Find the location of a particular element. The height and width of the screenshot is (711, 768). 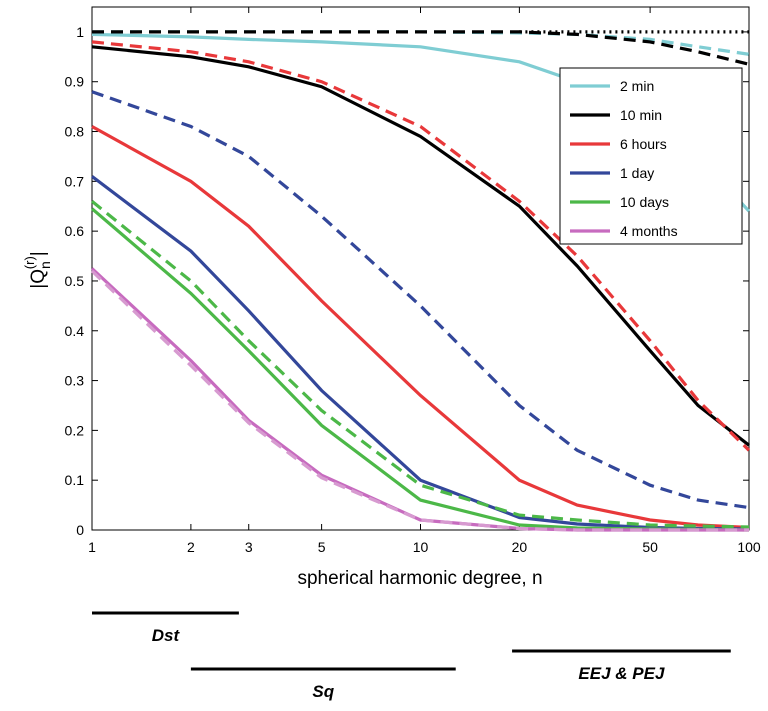

y-tick-label: 1 is located at coordinates (80, 32).